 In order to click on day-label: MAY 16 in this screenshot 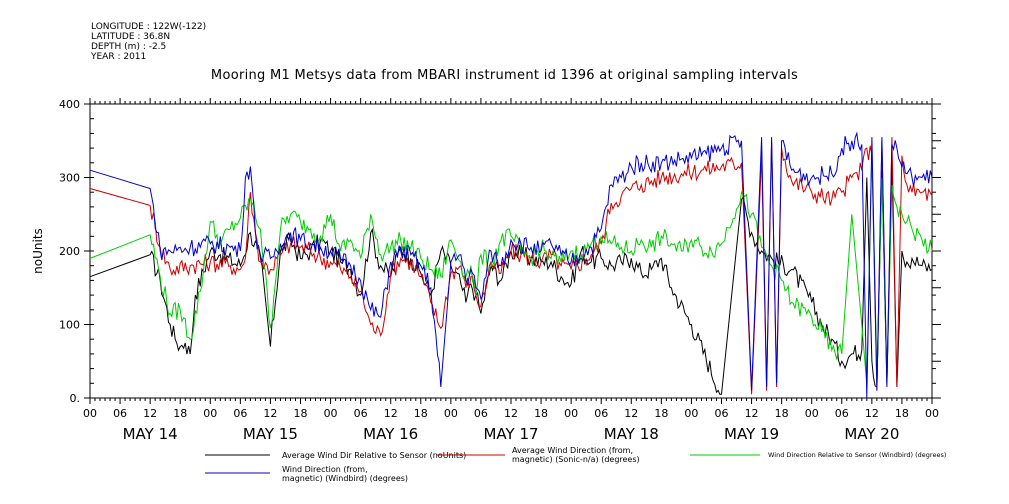, I will do `click(390, 434)`.